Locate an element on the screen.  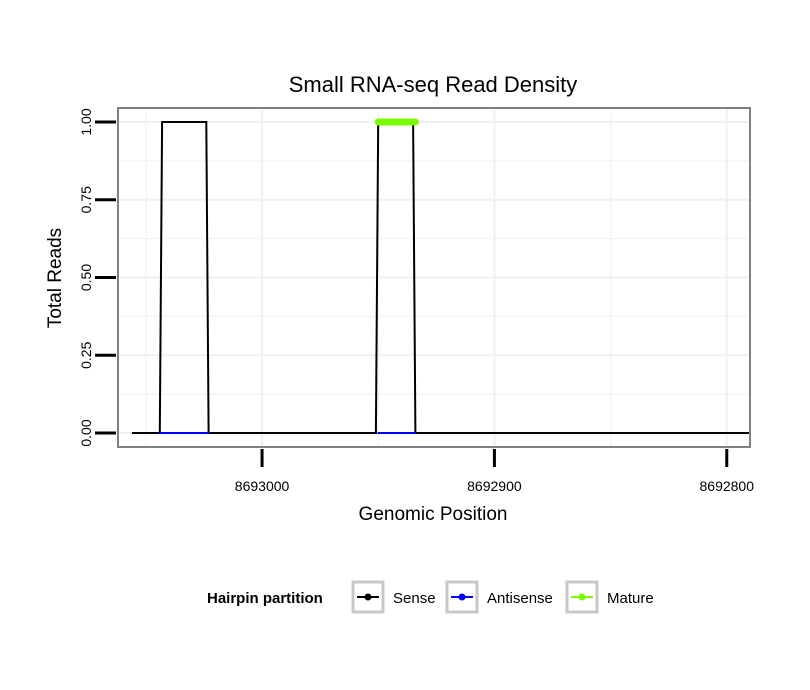
x-tick-label: 8693000 is located at coordinates (262, 486).